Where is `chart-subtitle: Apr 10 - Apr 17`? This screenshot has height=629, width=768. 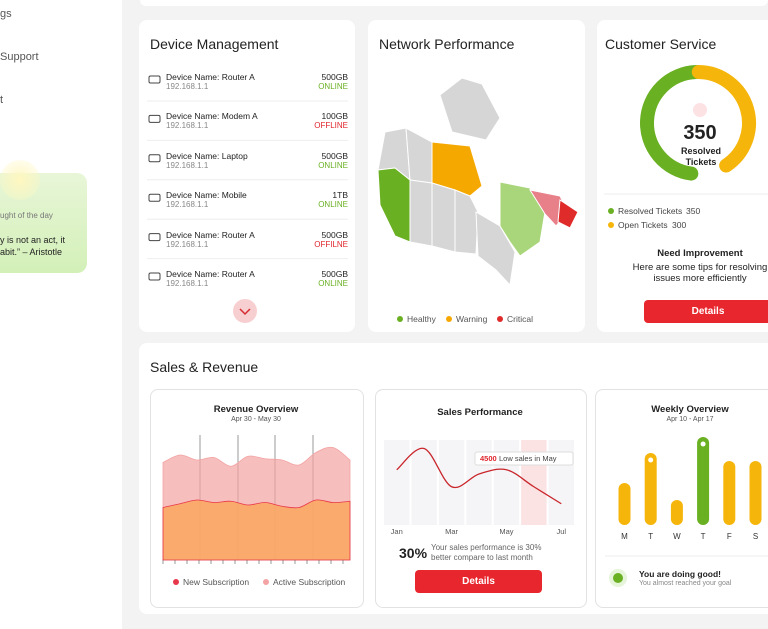
chart-subtitle: Apr 10 - Apr 17 is located at coordinates (690, 419).